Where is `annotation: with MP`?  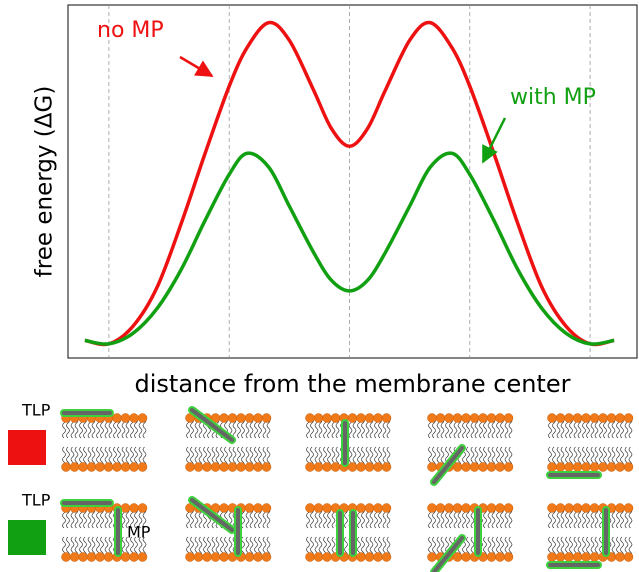
annotation: with MP is located at coordinates (553, 97).